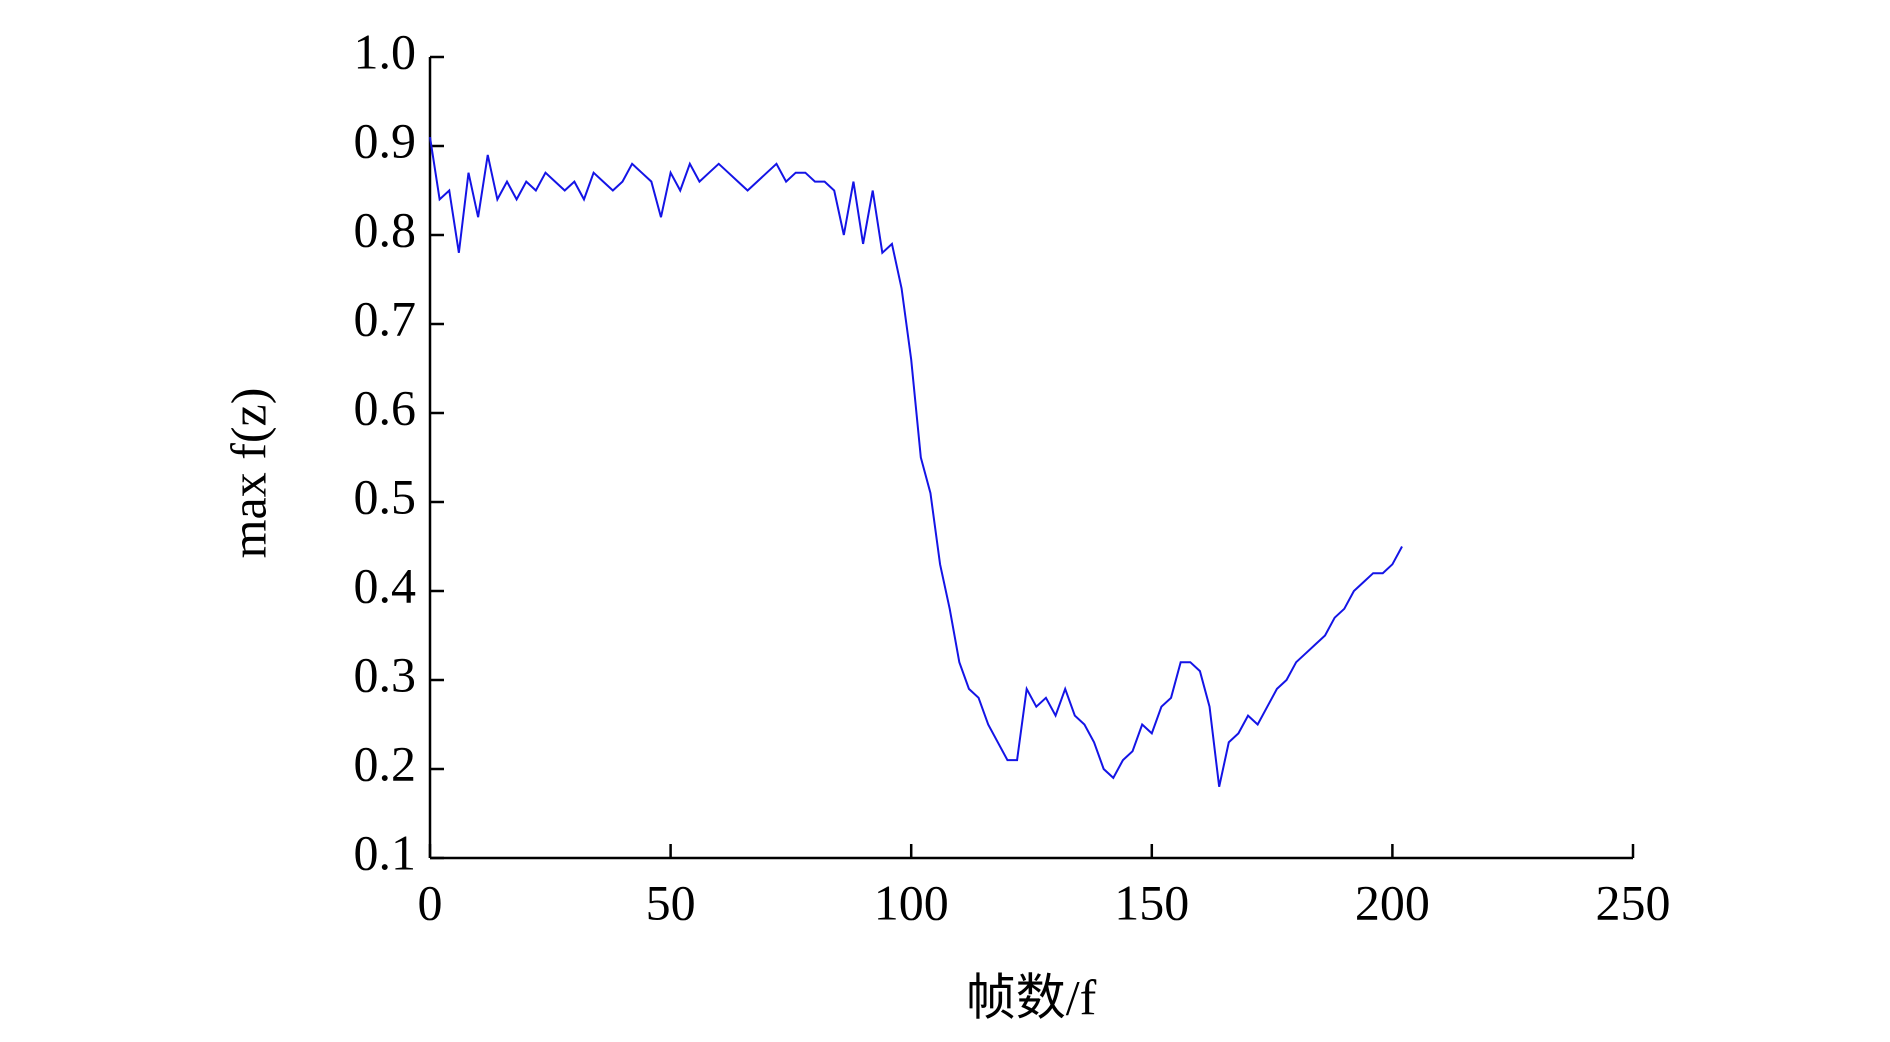  I want to click on x-tick-label: 150, so click(1151, 902).